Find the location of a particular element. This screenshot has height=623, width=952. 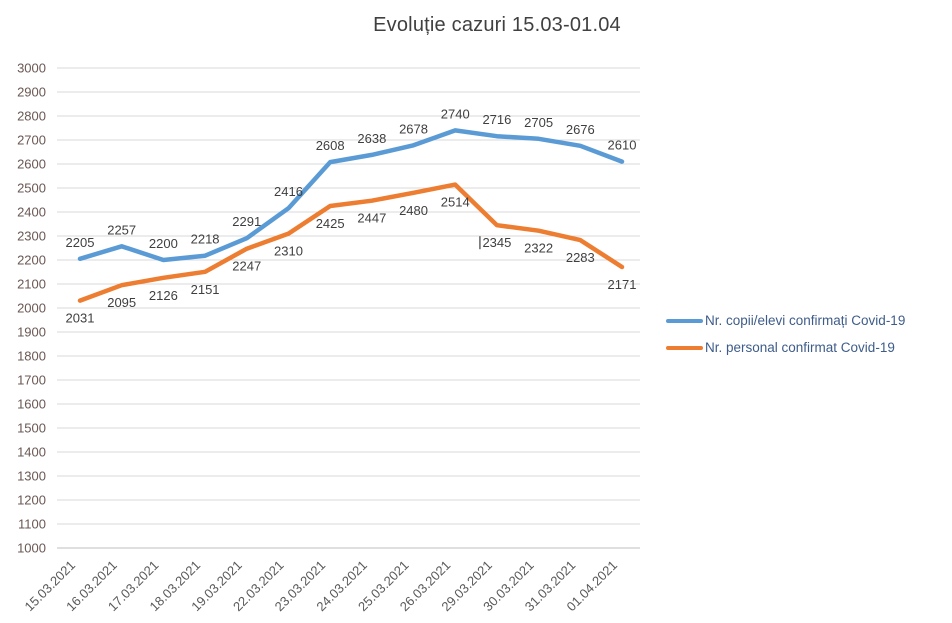

svg-text: 2322 is located at coordinates (538, 248).